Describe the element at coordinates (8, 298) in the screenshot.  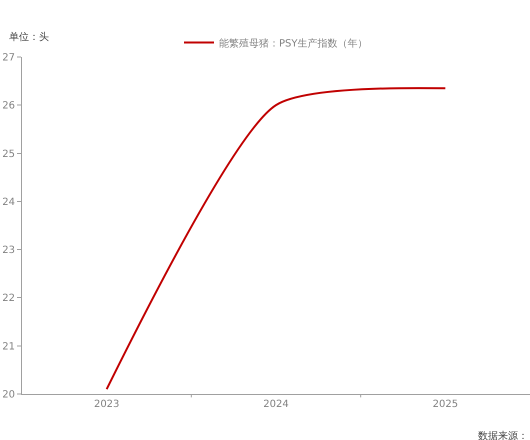
I see `y-tick-label: 22` at that location.